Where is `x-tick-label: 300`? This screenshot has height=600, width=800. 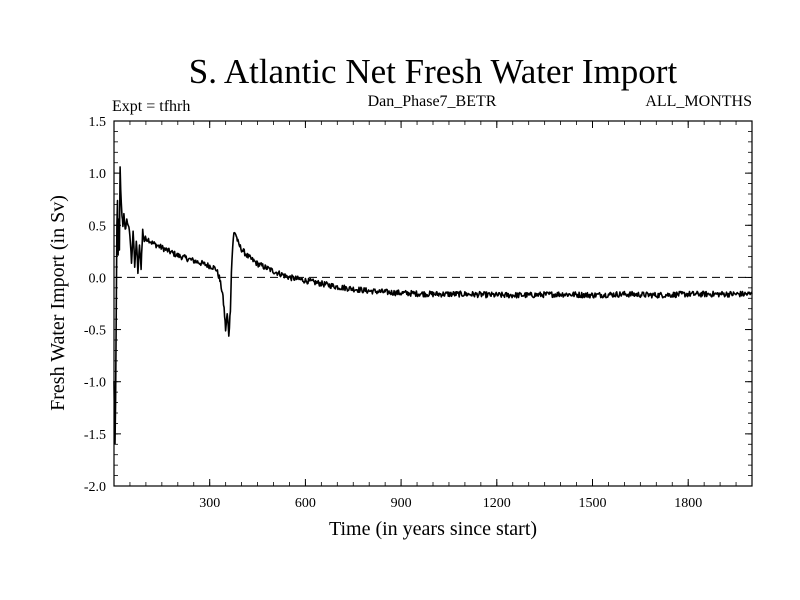 x-tick-label: 300 is located at coordinates (209, 503).